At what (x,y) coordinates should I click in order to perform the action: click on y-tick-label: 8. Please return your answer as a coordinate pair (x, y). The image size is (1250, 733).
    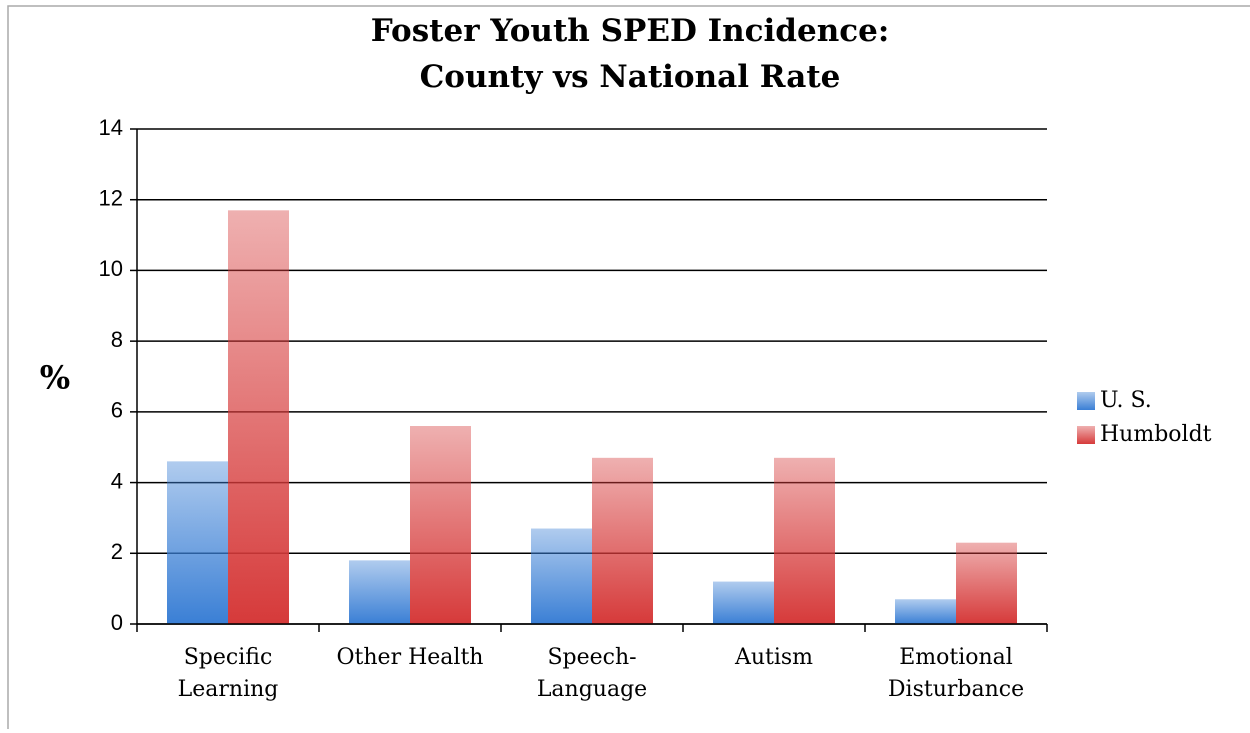
    Looking at the image, I should click on (117, 339).